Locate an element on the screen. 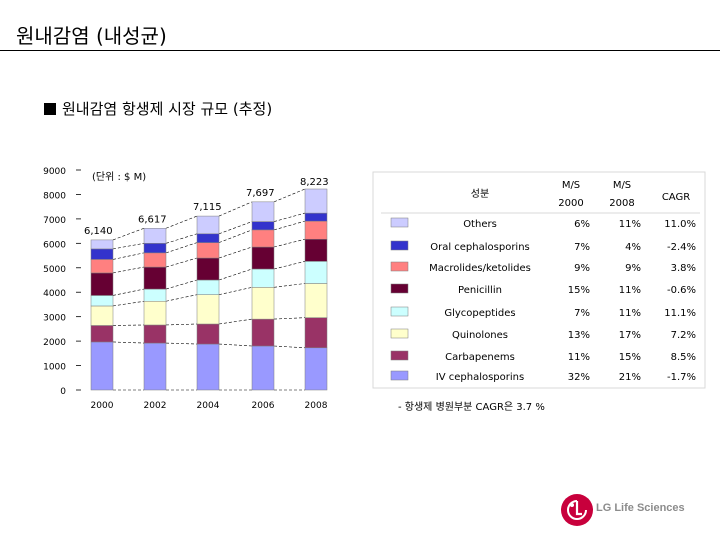 The image size is (720, 540). chart-subtitle: 원내감염 항생제 시장 규모 (추정) is located at coordinates (158, 108).